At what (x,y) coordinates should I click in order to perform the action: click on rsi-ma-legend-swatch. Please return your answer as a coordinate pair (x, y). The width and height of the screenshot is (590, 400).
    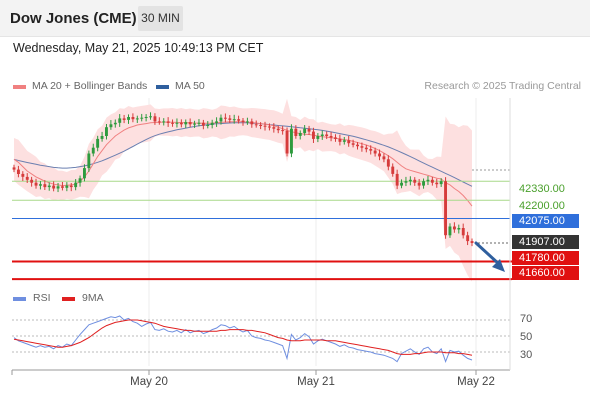
    Looking at the image, I should click on (68, 299).